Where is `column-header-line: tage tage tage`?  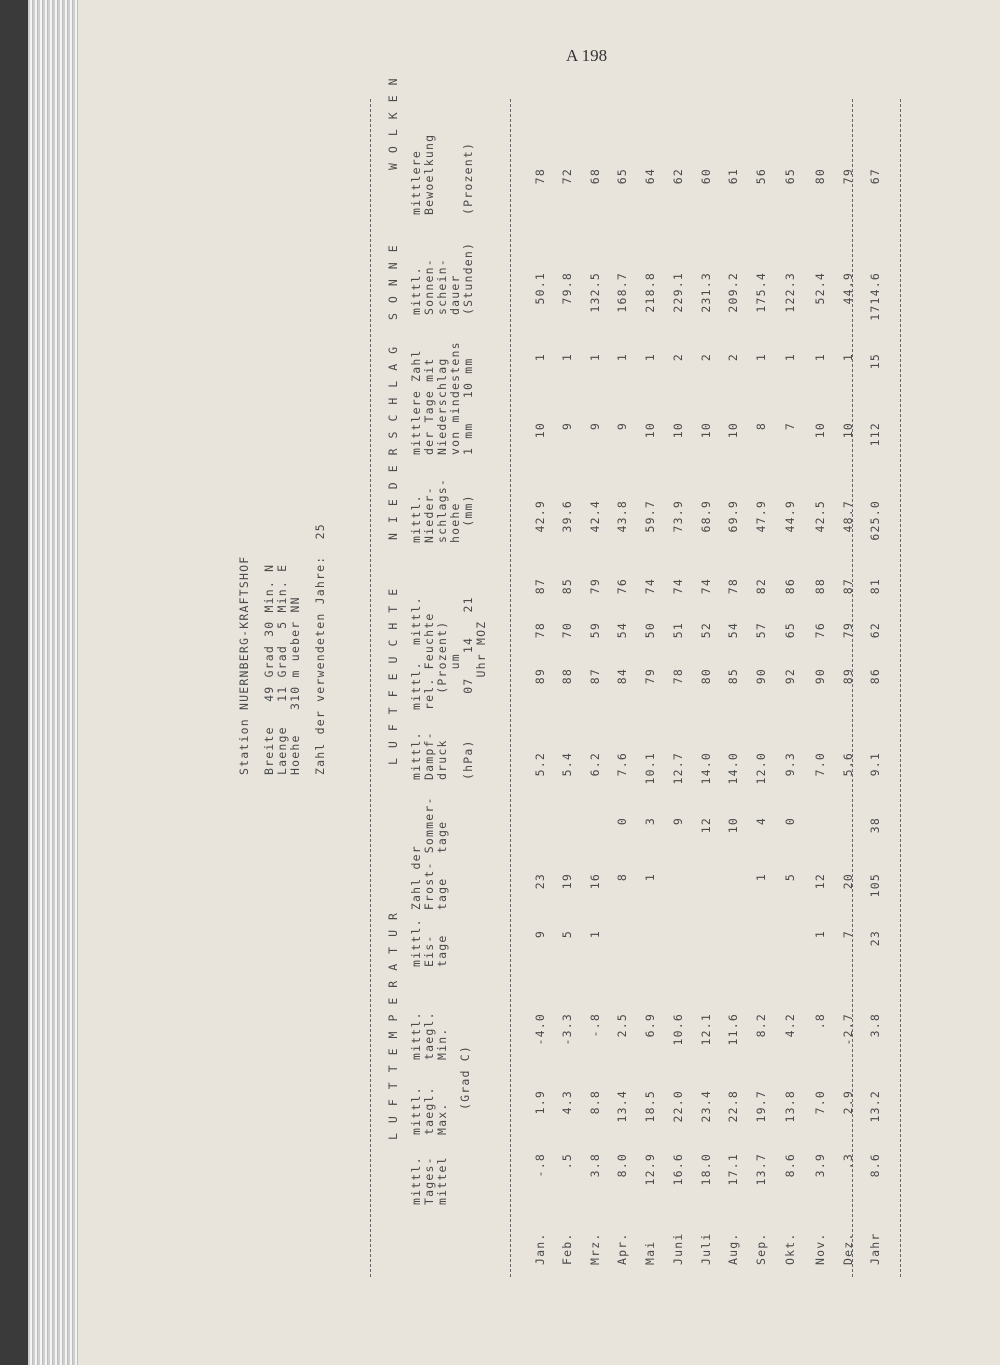
column-header-line: tage tage tage is located at coordinates (442, 893).